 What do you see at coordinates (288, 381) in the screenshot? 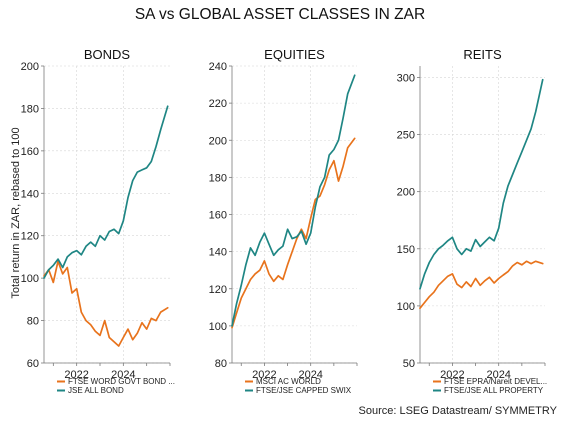
I see `legend-label: MSCI AC WORLD` at bounding box center [288, 381].